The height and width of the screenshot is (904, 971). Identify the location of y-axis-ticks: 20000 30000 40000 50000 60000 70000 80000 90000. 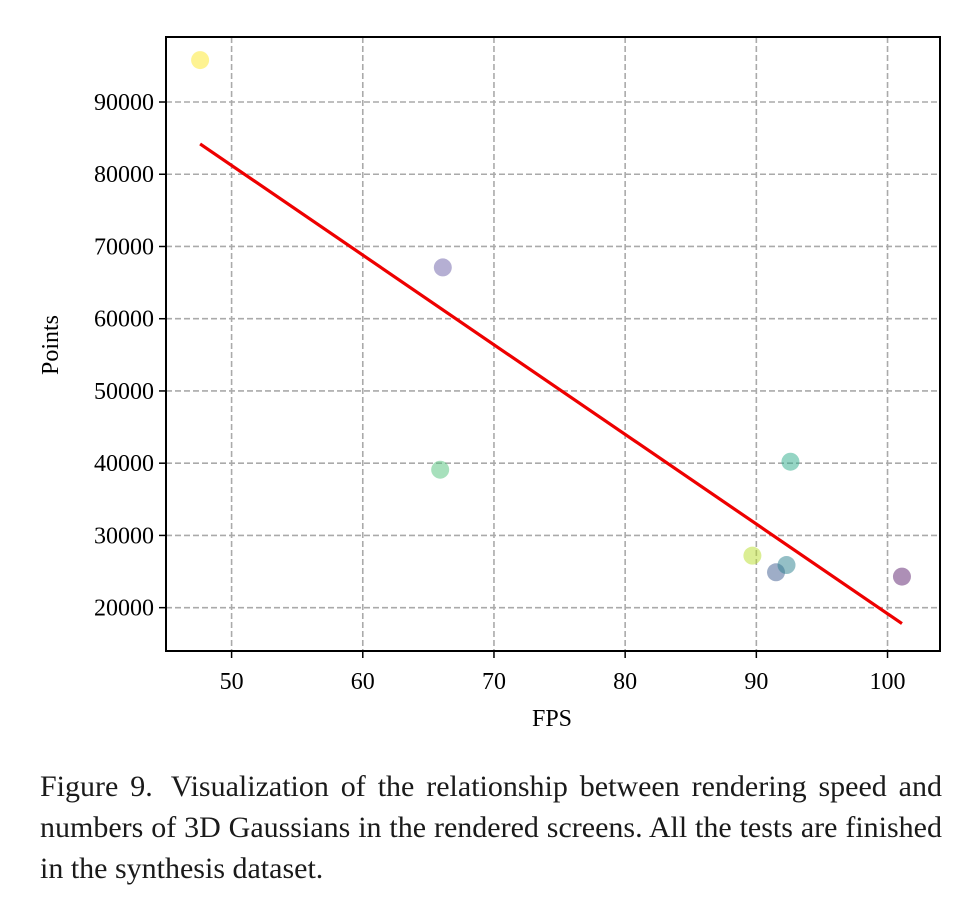
(130, 356).